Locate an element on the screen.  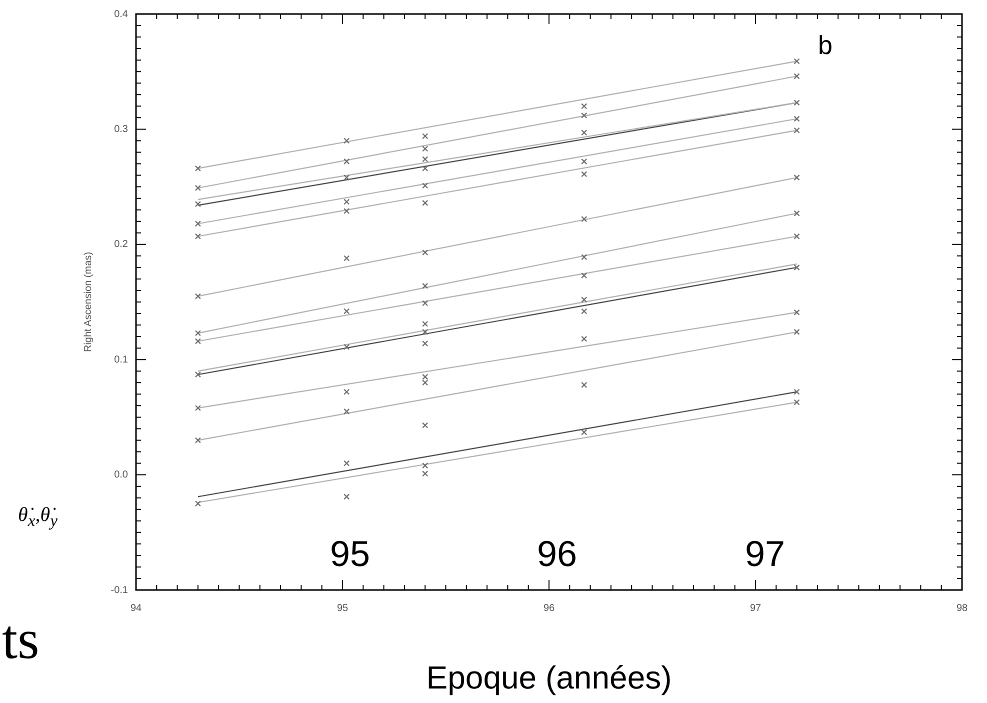
y-tick-label: 0.1 is located at coordinates (121, 360).